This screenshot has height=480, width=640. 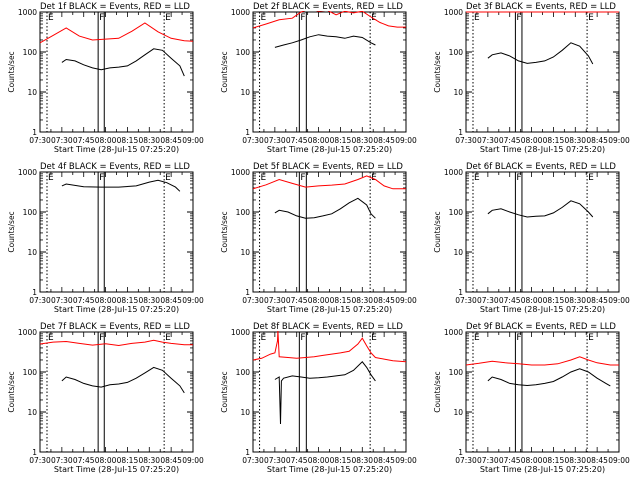 I want to click on panel-title: Det 2f BLACK = Events, RED = LLD, so click(x=328, y=7).